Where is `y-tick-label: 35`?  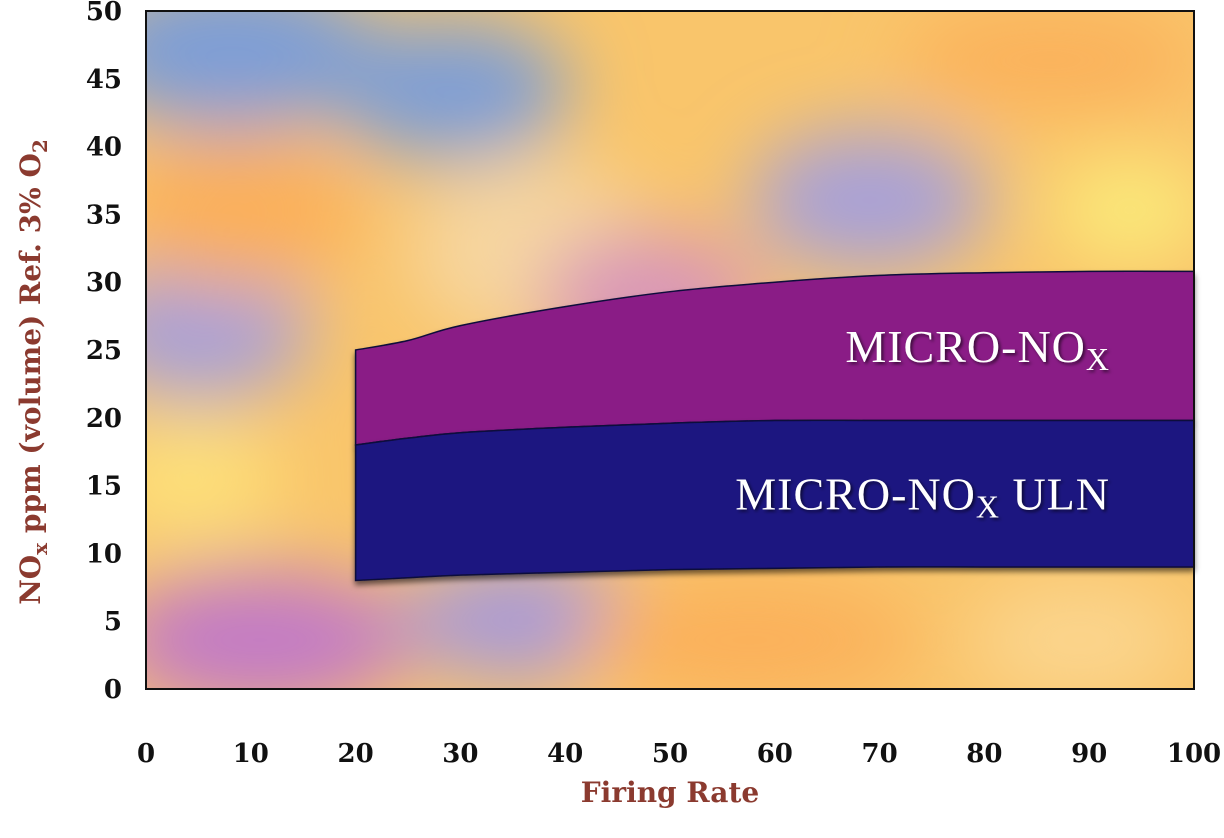
y-tick-label: 35 is located at coordinates (104, 215).